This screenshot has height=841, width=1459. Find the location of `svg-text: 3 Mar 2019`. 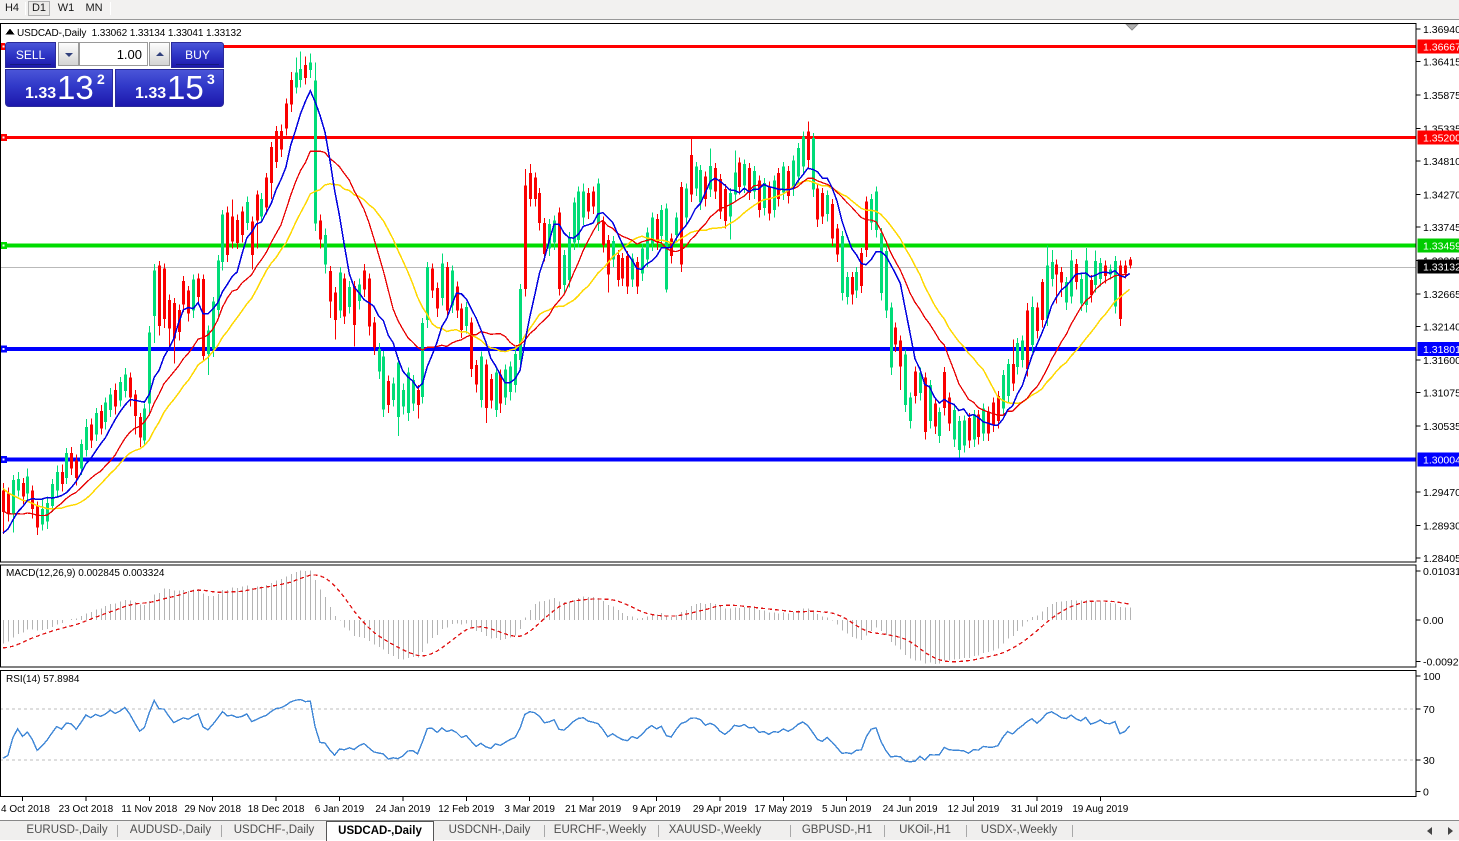

svg-text: 3 Mar 2019 is located at coordinates (529, 809).